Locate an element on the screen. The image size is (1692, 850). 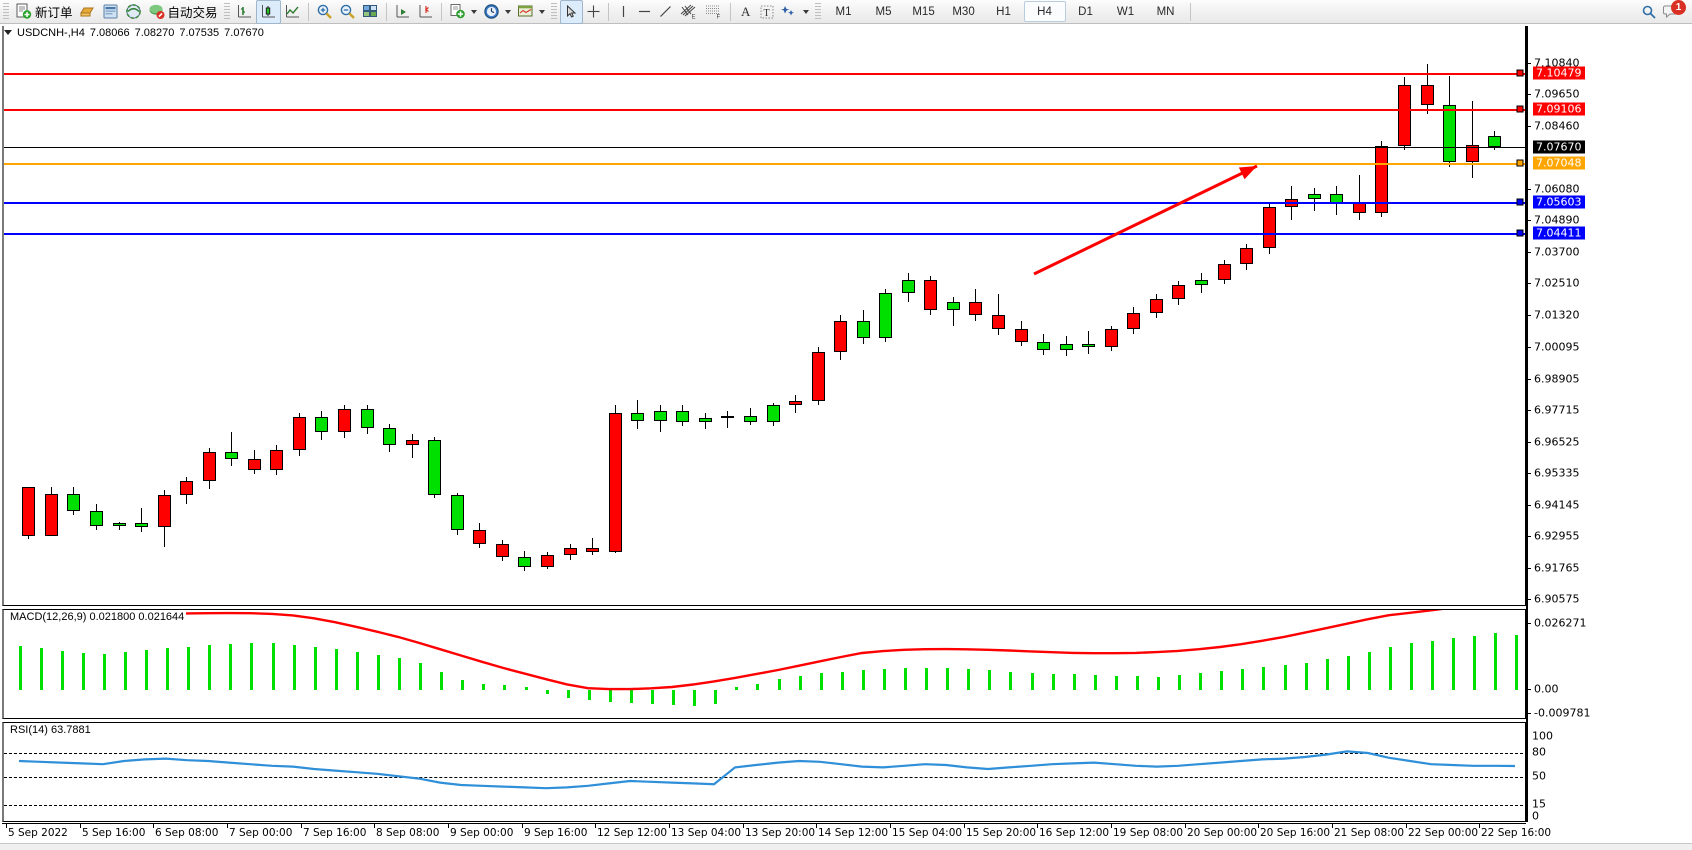
level-handle-pivot is located at coordinates (1520, 163).